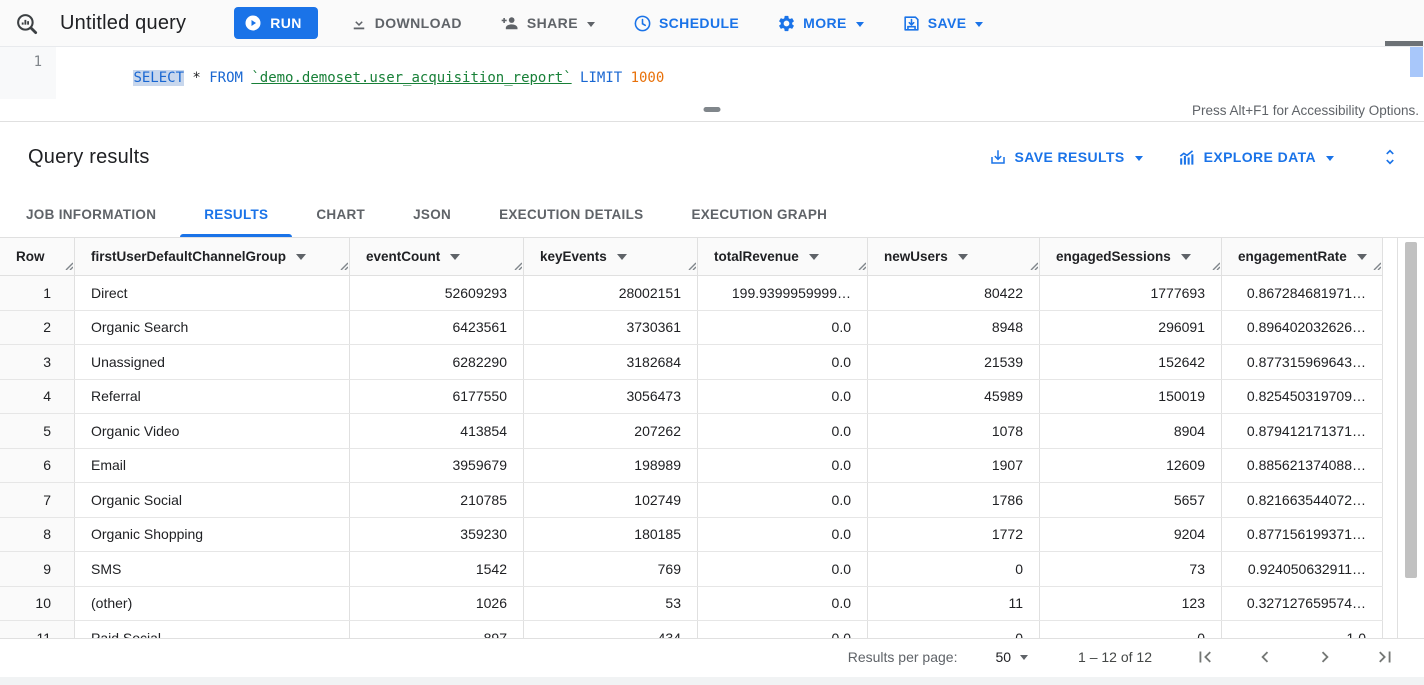 This screenshot has height=685, width=1424. I want to click on column-header-eventcount: eventCount, so click(437, 256).